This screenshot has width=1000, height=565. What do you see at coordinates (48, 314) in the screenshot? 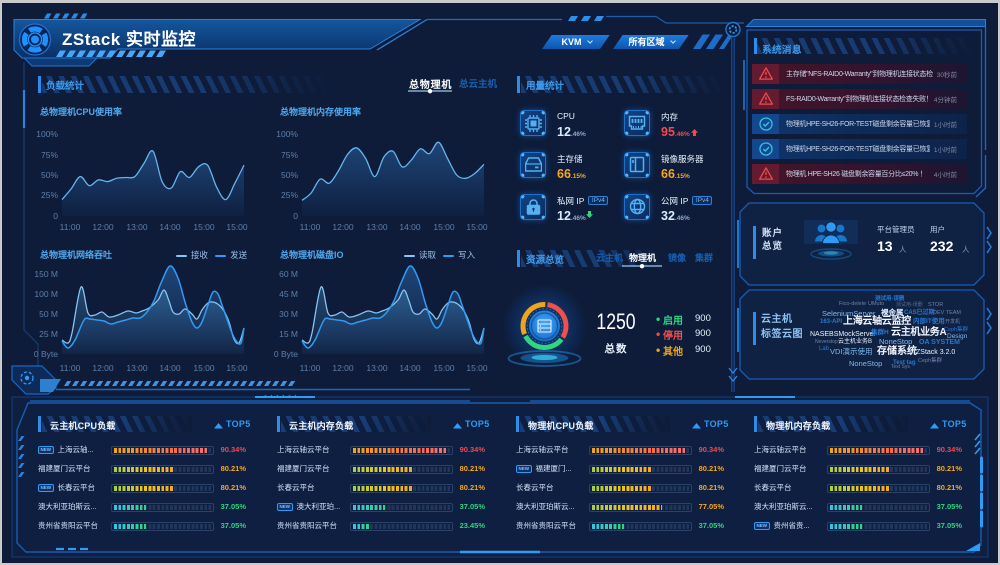
I see `svg-text: 50 M` at bounding box center [48, 314].